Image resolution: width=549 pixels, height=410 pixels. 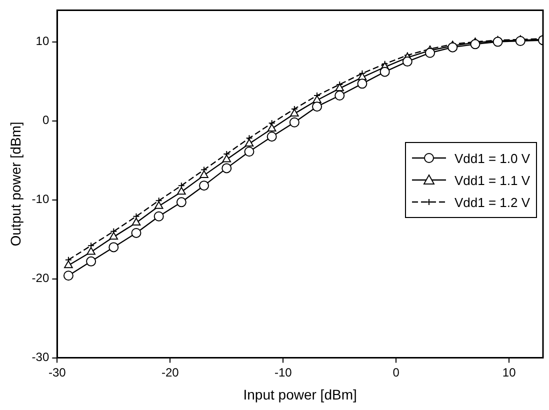 What do you see at coordinates (492, 180) in the screenshot?
I see `legend-label: Vdd1 = 1.1 V` at bounding box center [492, 180].